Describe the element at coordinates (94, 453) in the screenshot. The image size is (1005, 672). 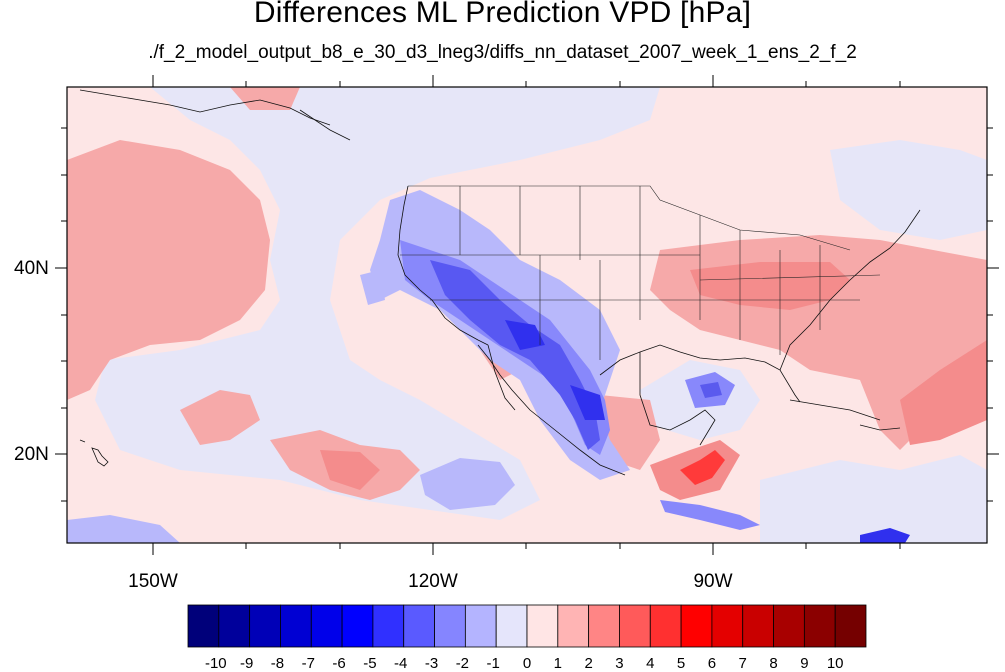
I see `hawaii-islands` at that location.